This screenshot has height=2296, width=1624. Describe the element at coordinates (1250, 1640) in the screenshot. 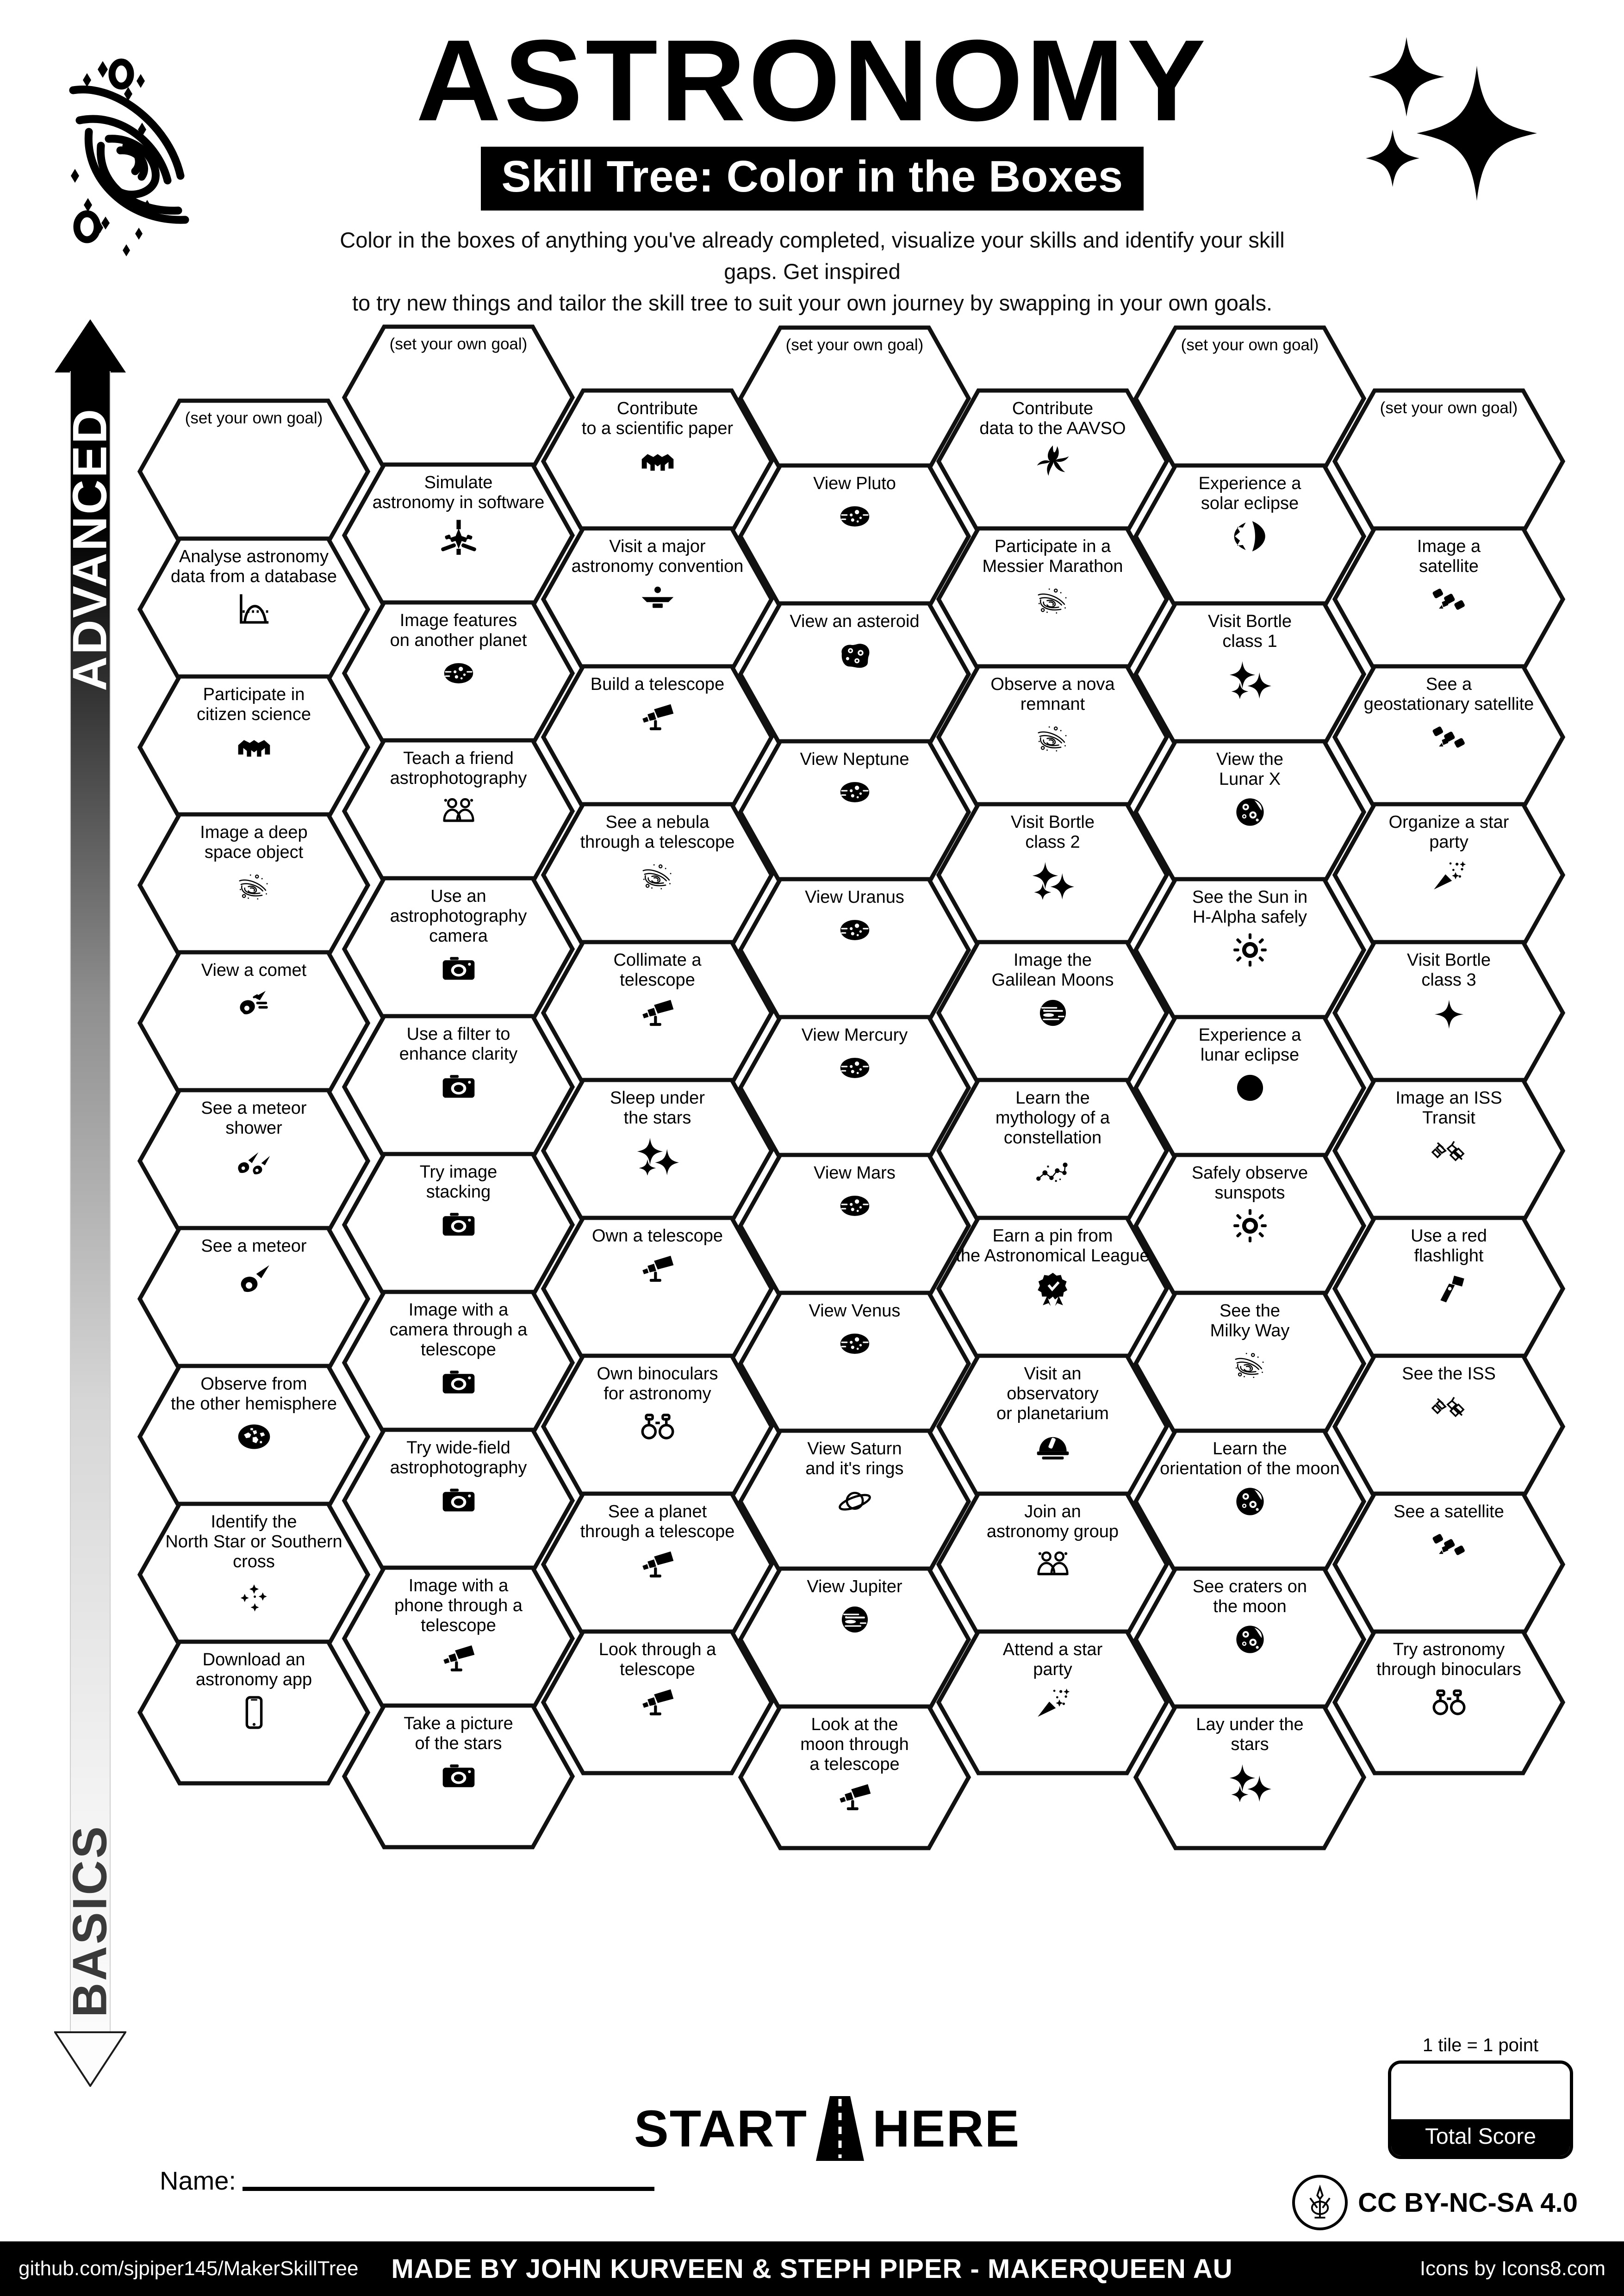

I see `skill-tile: See craters on the moon` at that location.